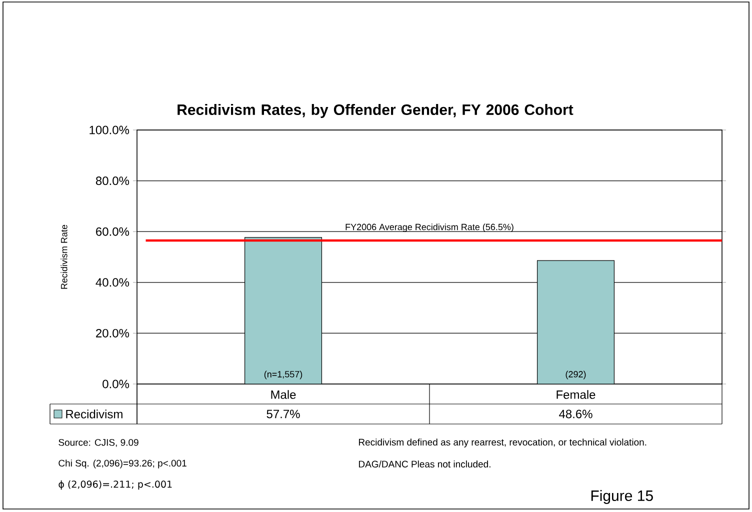  Describe the element at coordinates (576, 394) in the screenshot. I see `x-tick-label: Female` at that location.